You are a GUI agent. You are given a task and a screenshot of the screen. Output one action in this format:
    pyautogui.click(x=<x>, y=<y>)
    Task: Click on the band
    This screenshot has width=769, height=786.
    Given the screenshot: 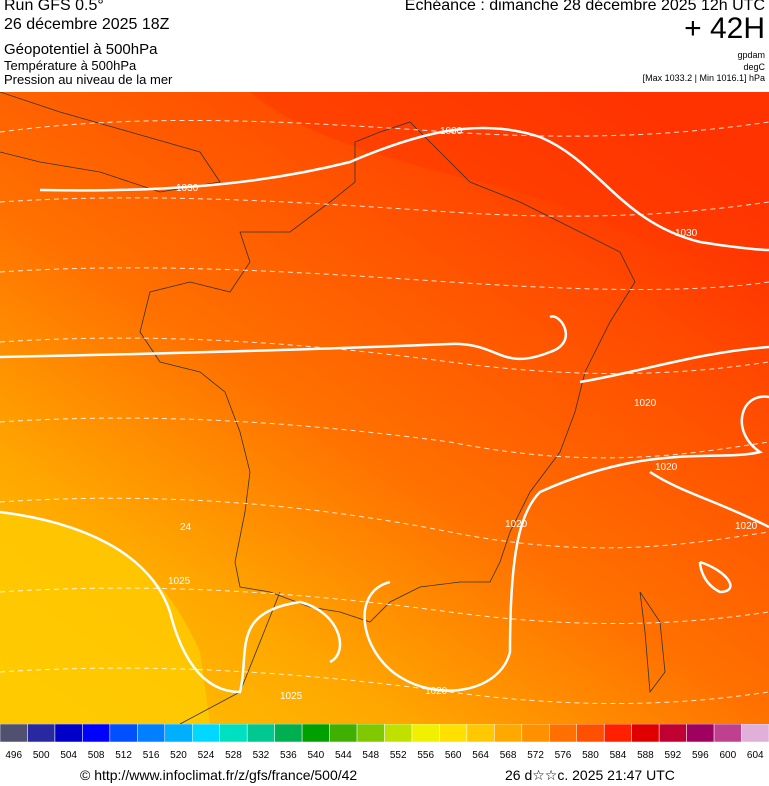 What is the action you would take?
    pyautogui.click(x=105, y=618)
    